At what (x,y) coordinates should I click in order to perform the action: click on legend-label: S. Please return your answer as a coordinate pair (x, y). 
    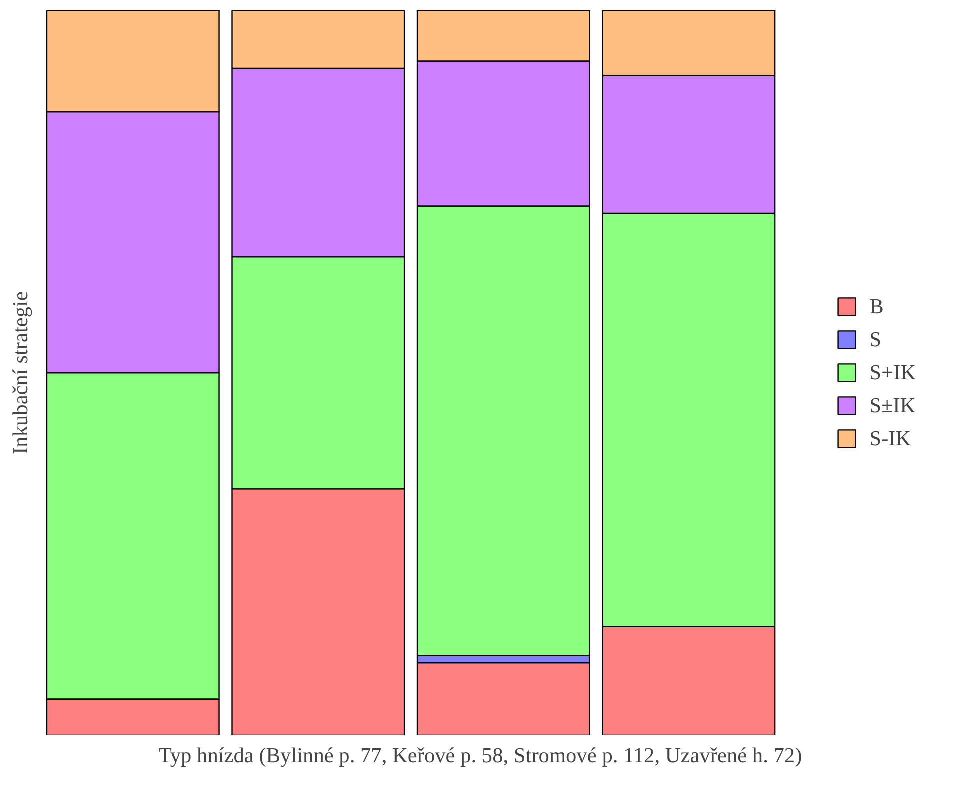
    Looking at the image, I should click on (876, 339).